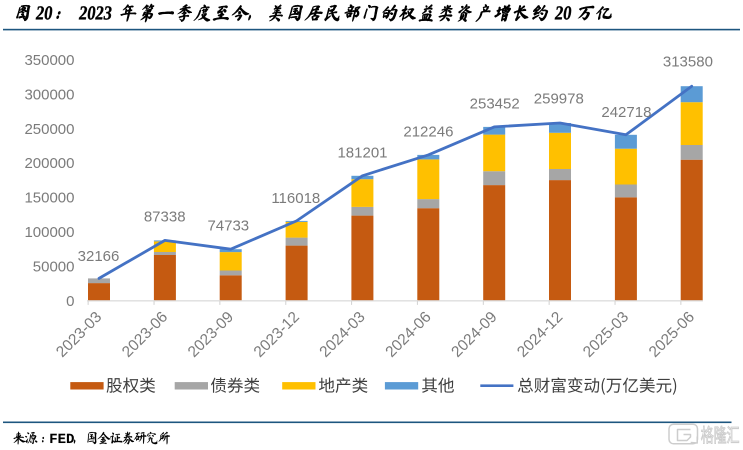 The width and height of the screenshot is (743, 450). What do you see at coordinates (626, 112) in the screenshot?
I see `svg-text: 242718` at bounding box center [626, 112].